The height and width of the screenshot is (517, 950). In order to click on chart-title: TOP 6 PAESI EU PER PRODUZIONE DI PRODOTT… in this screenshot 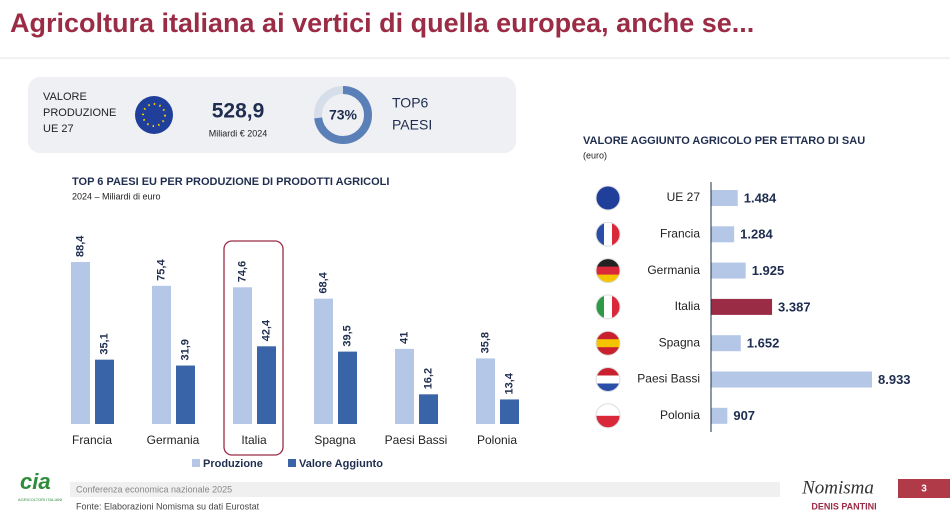, I will do `click(230, 182)`.